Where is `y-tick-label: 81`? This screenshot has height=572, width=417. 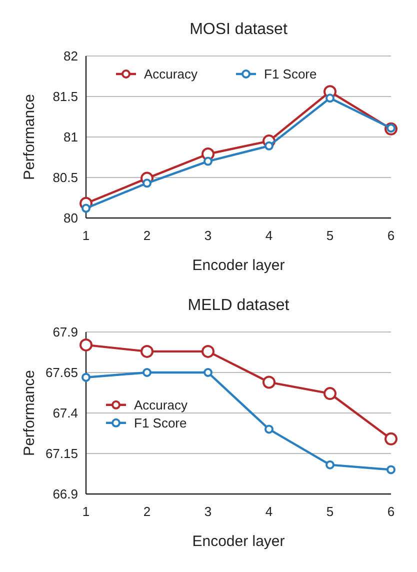
y-tick-label: 81 is located at coordinates (71, 137).